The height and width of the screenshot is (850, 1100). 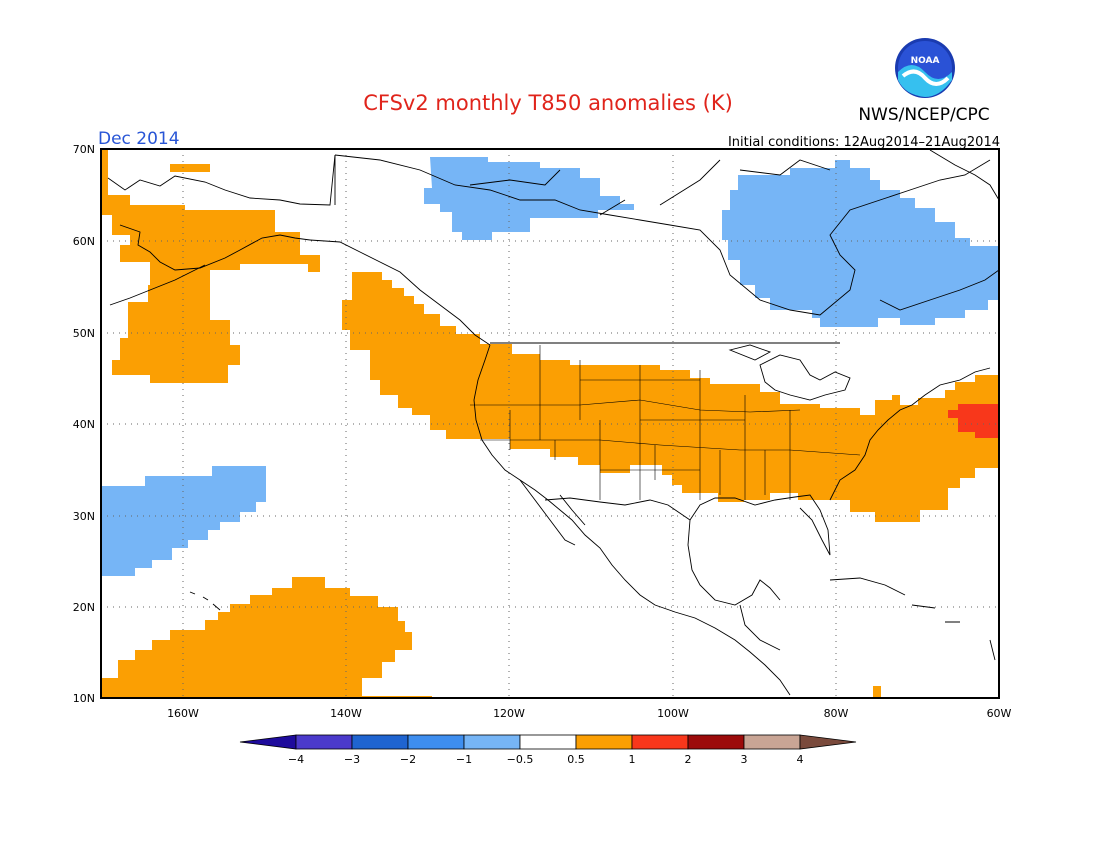 What do you see at coordinates (864, 142) in the screenshot?
I see `initial-conditions-text: Initial conditions: 12Aug2014–21Aug2014` at bounding box center [864, 142].